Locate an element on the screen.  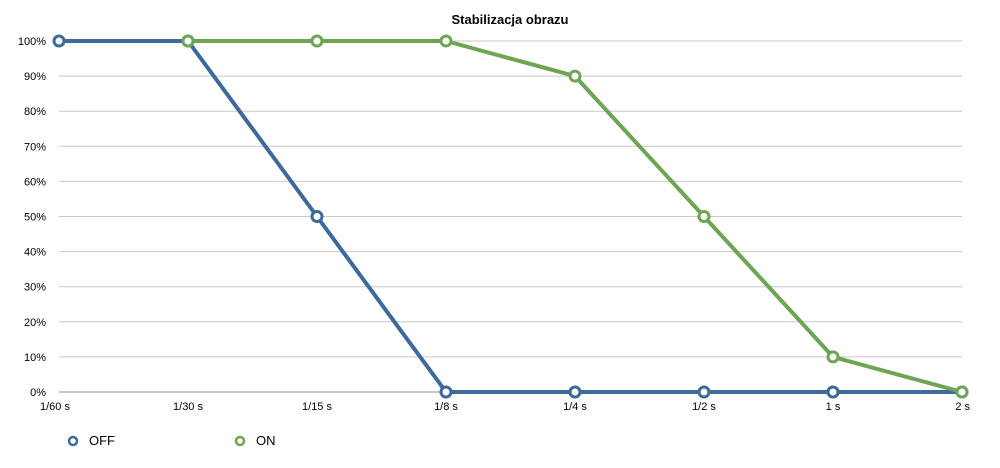
x-tick-label: 1/15 s is located at coordinates (317, 407).